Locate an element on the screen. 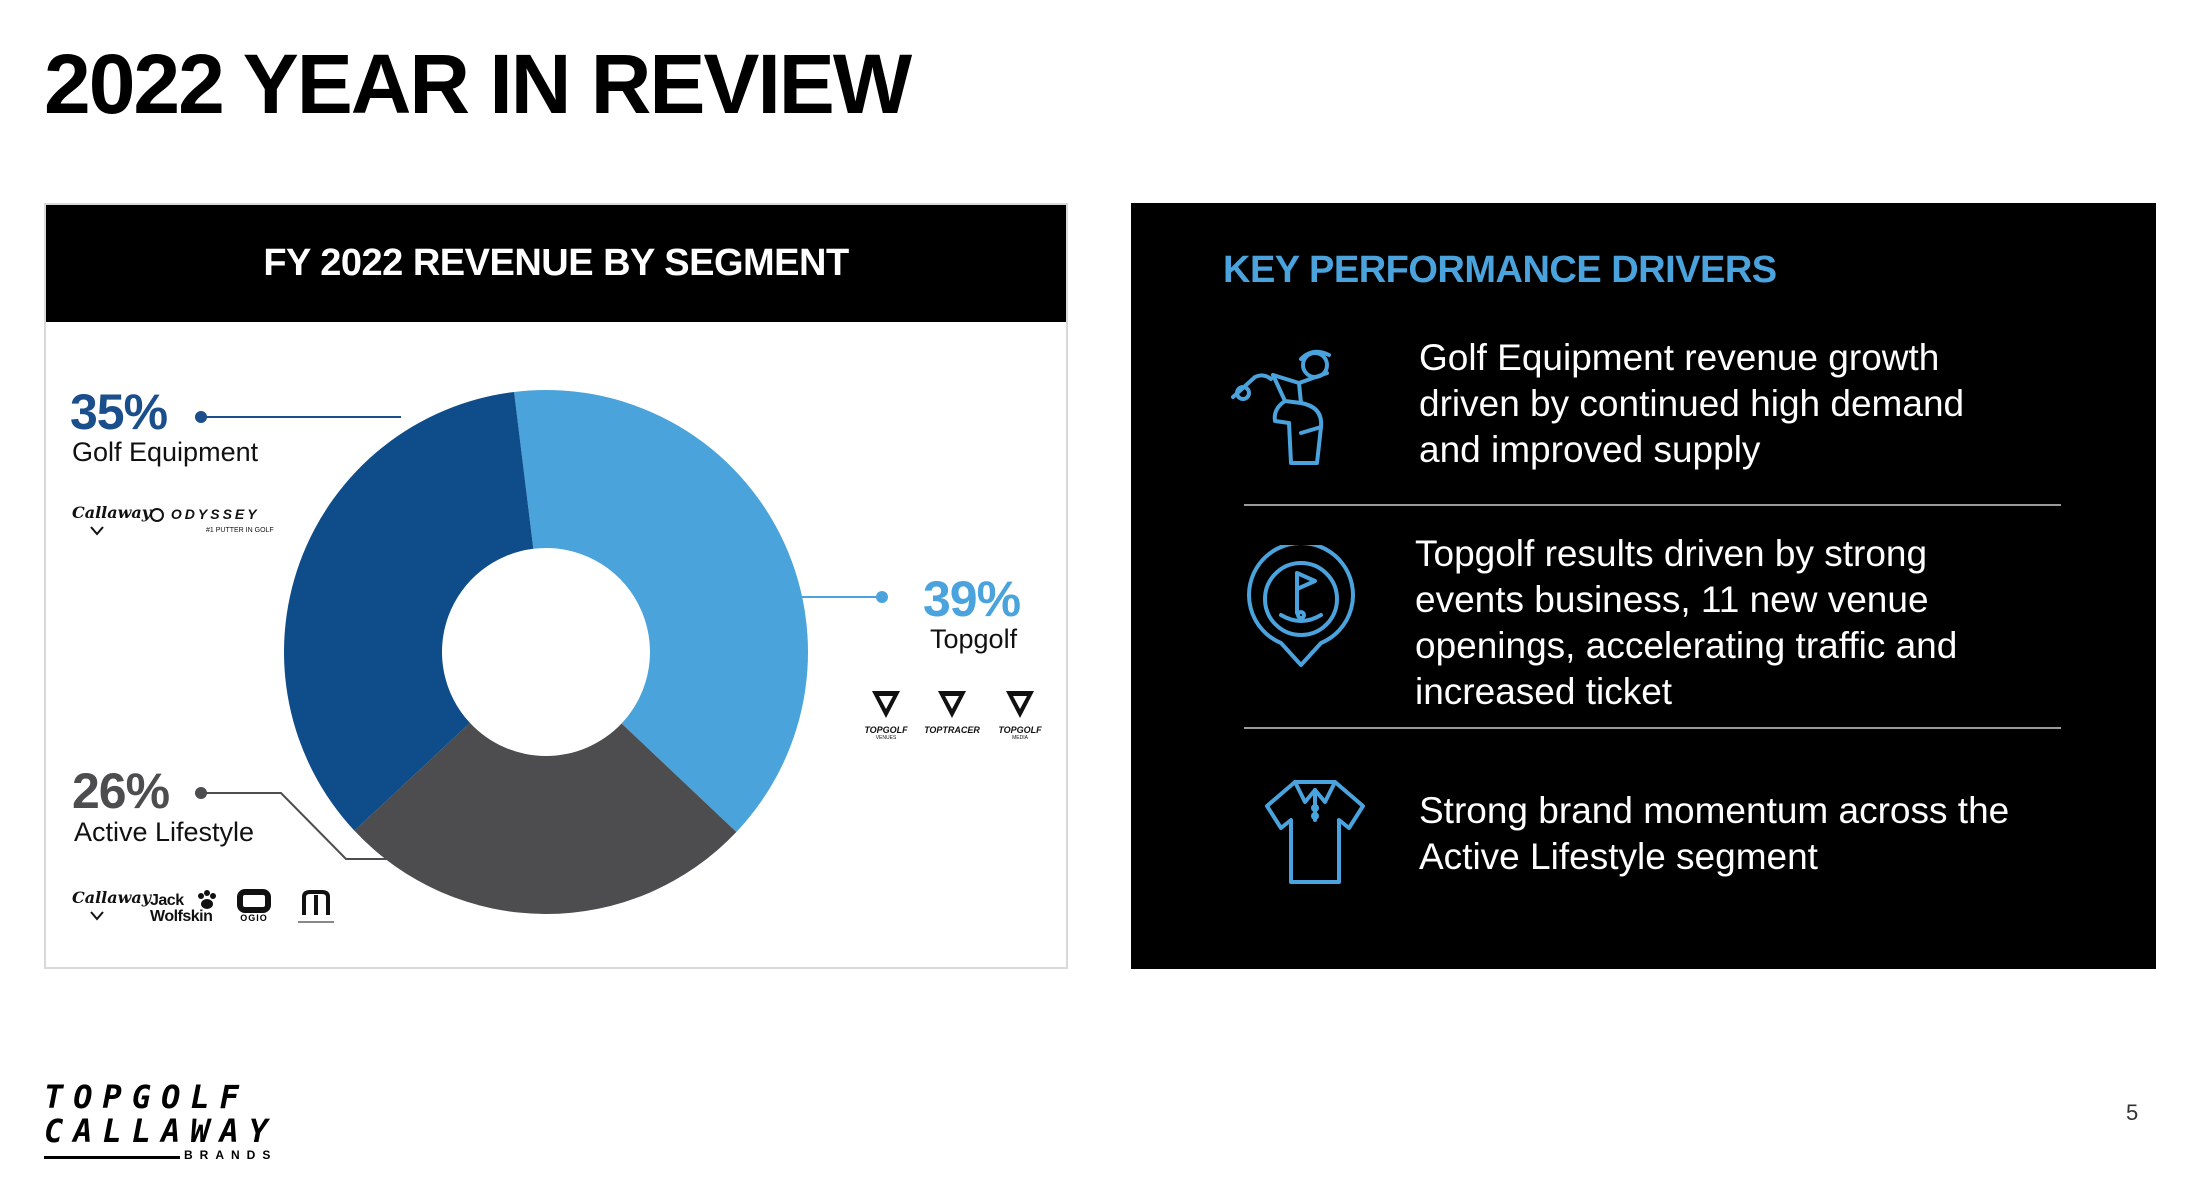 The height and width of the screenshot is (1186, 2194). topgolf-shield-icon is located at coordinates (886, 704).